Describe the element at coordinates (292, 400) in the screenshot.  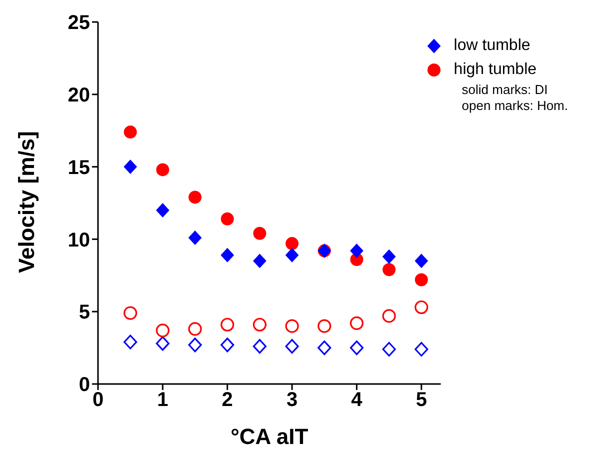
I see `x-tick-label: 3` at that location.